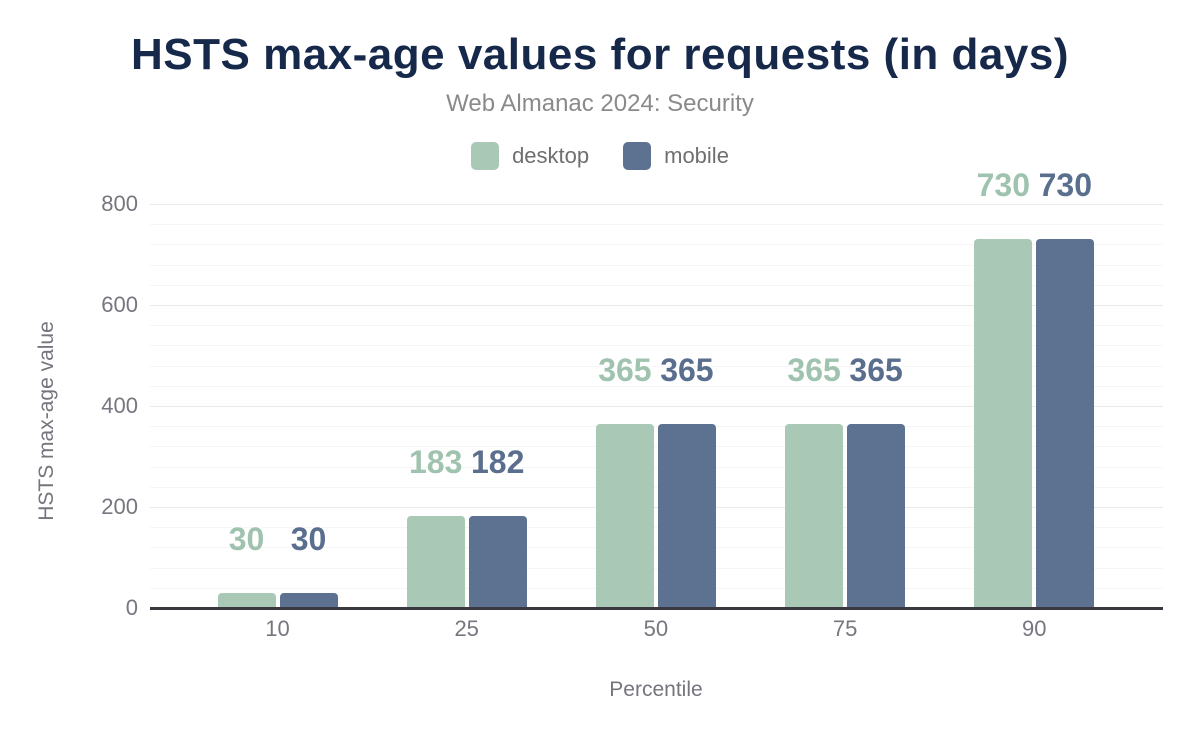 This screenshot has width=1200, height=742. What do you see at coordinates (46, 421) in the screenshot?
I see `y-axis-title: HSTS max-age value` at bounding box center [46, 421].